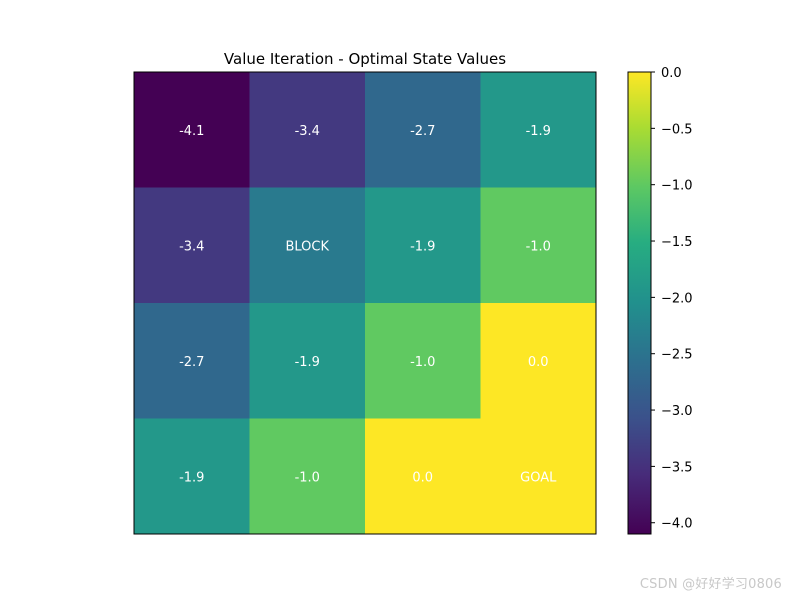 The height and width of the screenshot is (600, 800). Describe the element at coordinates (677, 298) in the screenshot. I see `colorbar-tick-label: −2.0` at that location.